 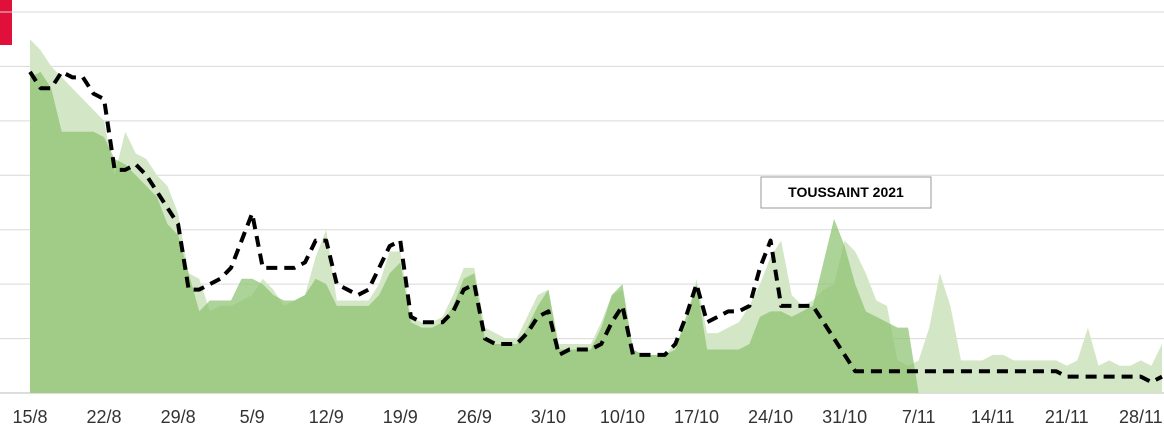 What do you see at coordinates (919, 417) in the screenshot?
I see `x-tick-label: 7/11` at bounding box center [919, 417].